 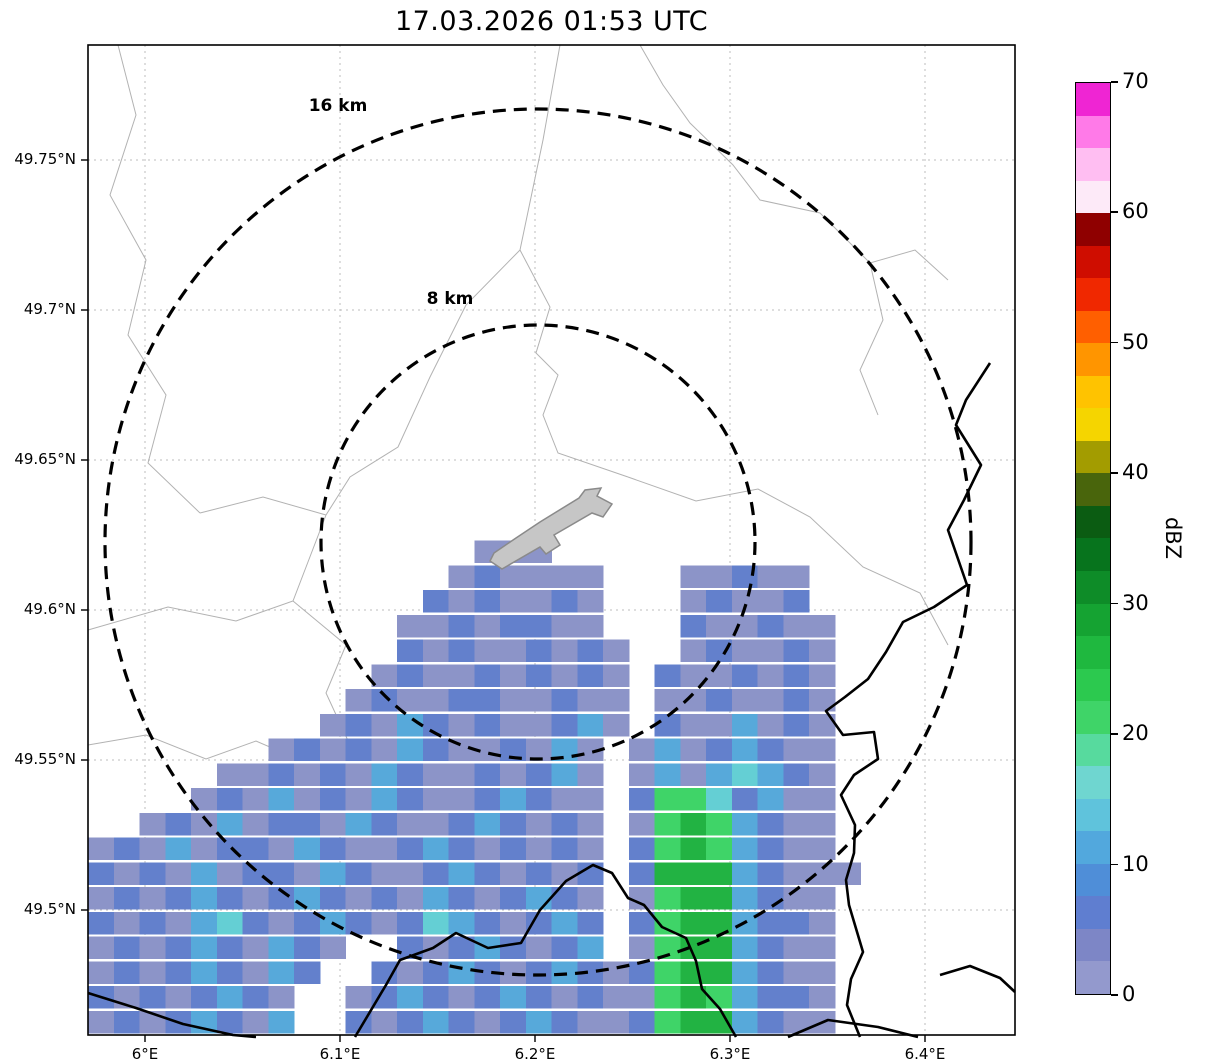 What do you see at coordinates (1135, 863) in the screenshot?
I see `colorbar-tick-label: 10` at bounding box center [1135, 863].